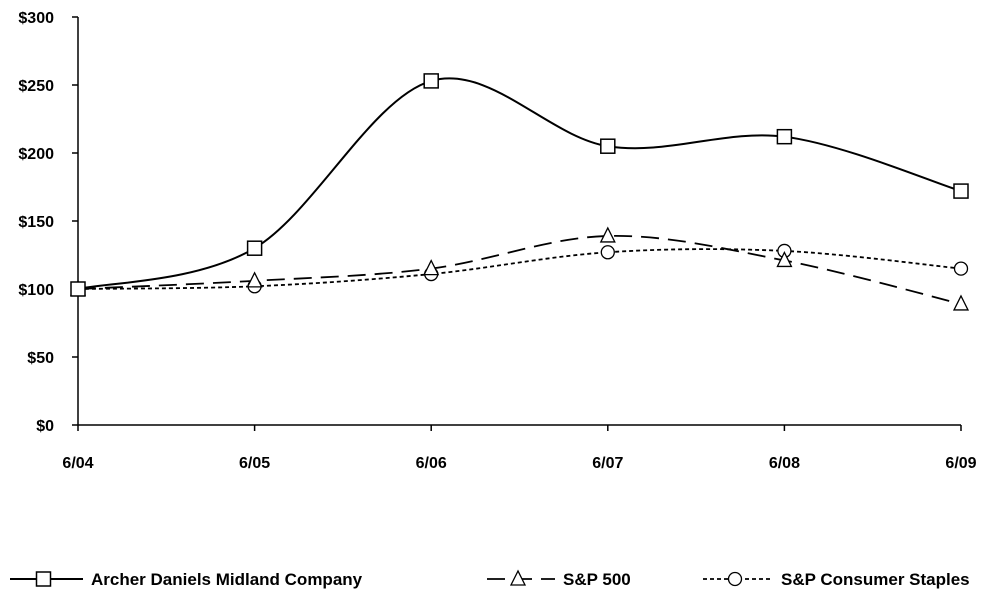 Image resolution: width=1007 pixels, height=592 pixels. What do you see at coordinates (518, 577) in the screenshot?
I see `legend-marker-triangle` at bounding box center [518, 577].